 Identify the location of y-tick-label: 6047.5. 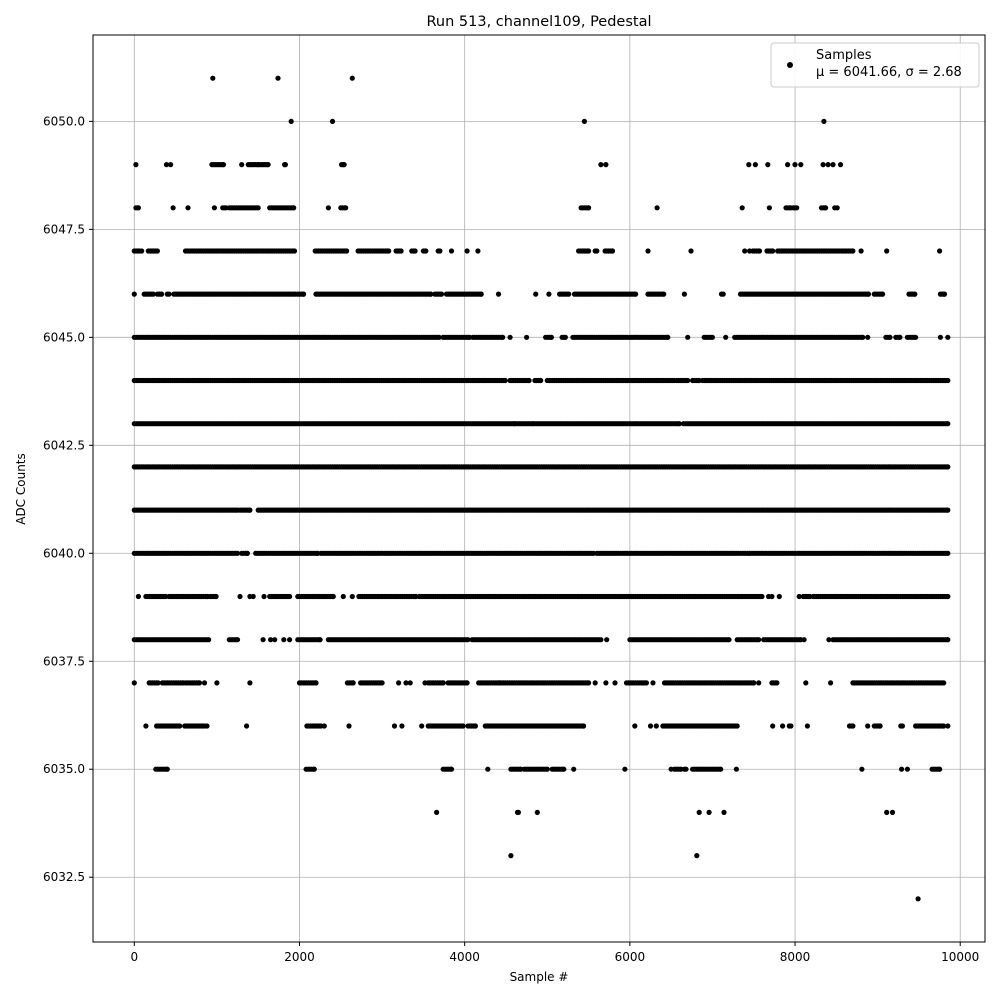
(64, 229).